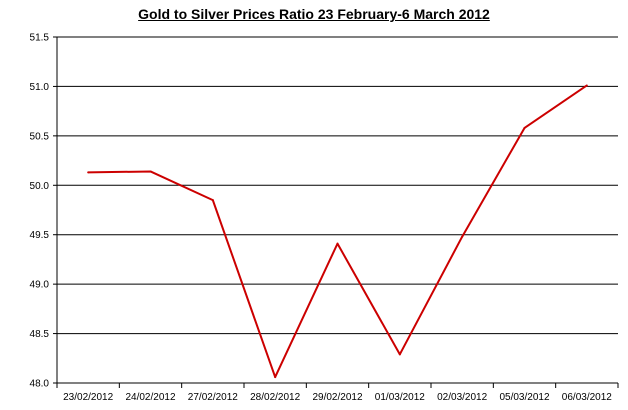 Image resolution: width=628 pixels, height=410 pixels. I want to click on x-tick-label: 02/03/2012, so click(462, 397).